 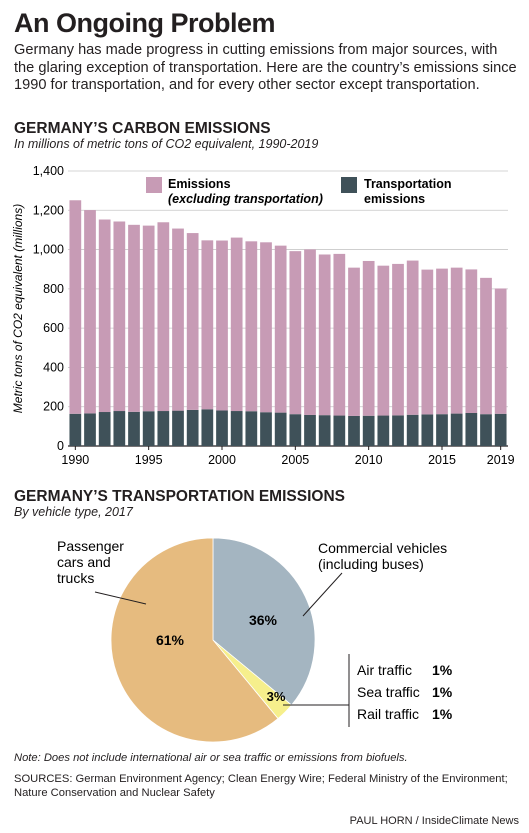 I want to click on legend-label-transportation-line2: emissions, so click(x=394, y=199).